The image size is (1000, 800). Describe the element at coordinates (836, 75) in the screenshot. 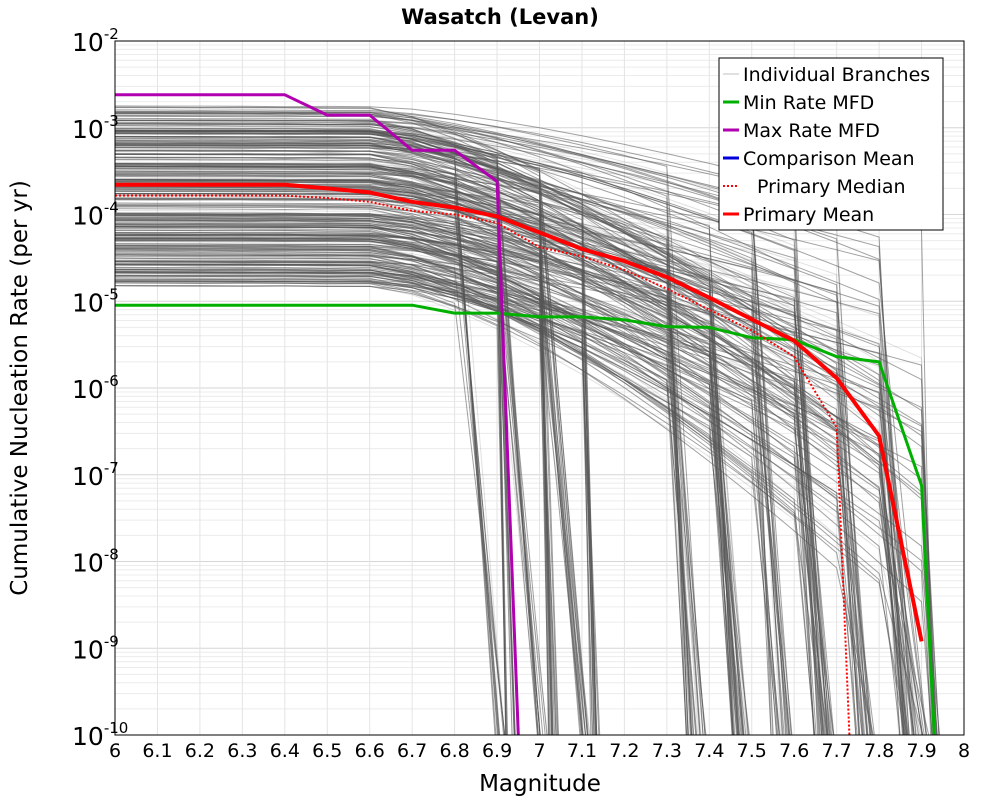

I see `legend-label: Individual Branches` at that location.